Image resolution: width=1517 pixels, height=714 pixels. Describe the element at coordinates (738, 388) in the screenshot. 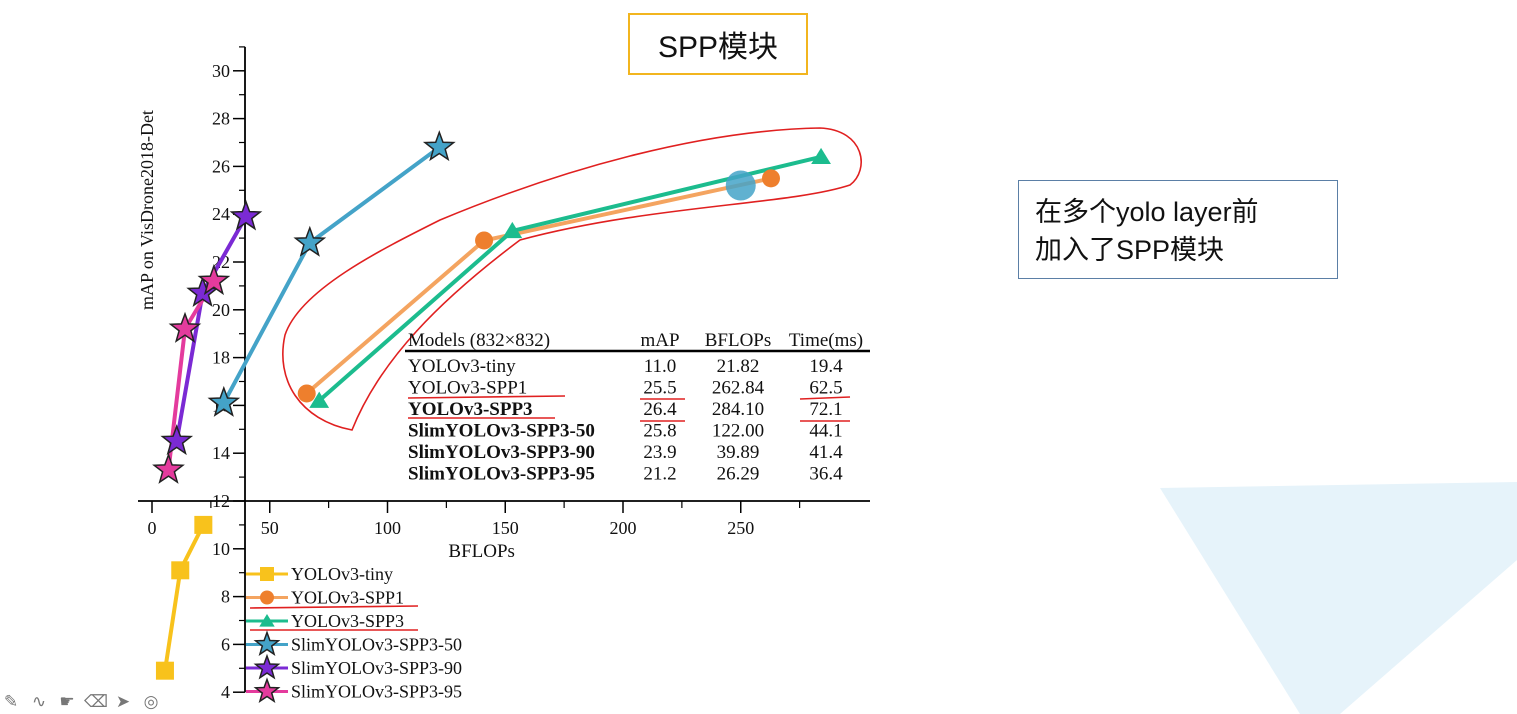

I see `table-cell-bflops: 262.84` at that location.